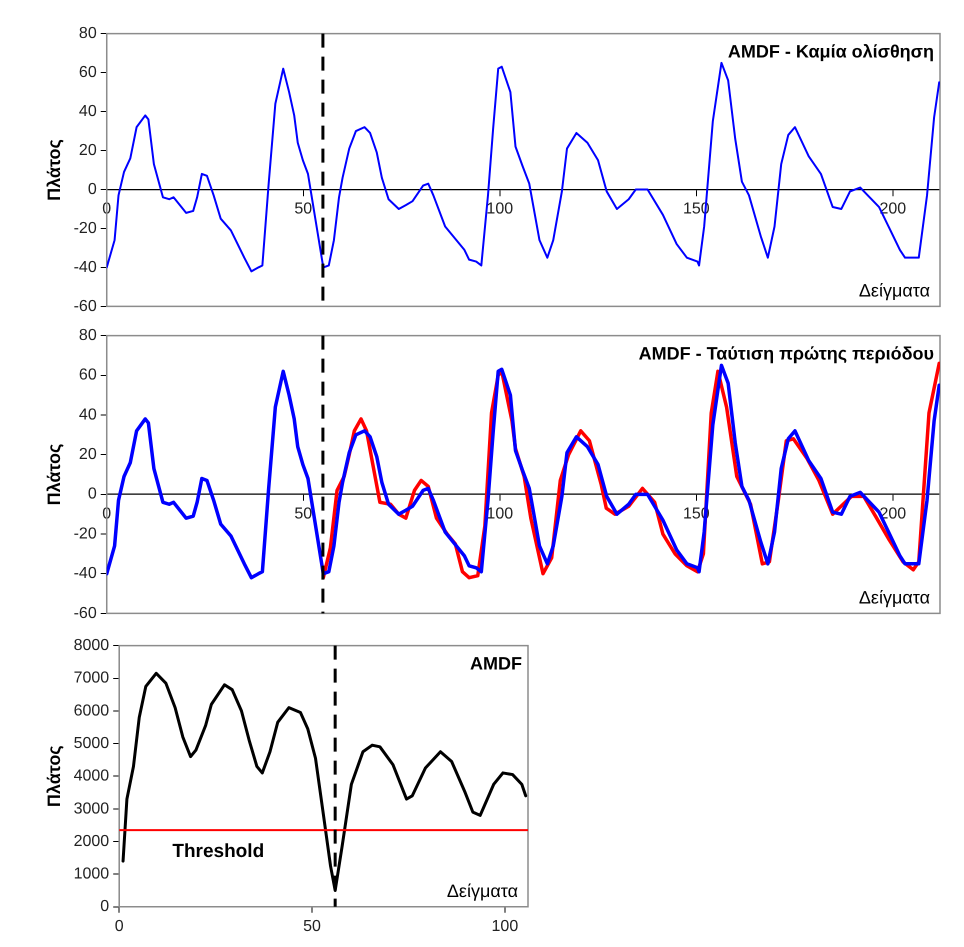  Describe the element at coordinates (92, 874) in the screenshot. I see `y-tick-label: 1000` at that location.